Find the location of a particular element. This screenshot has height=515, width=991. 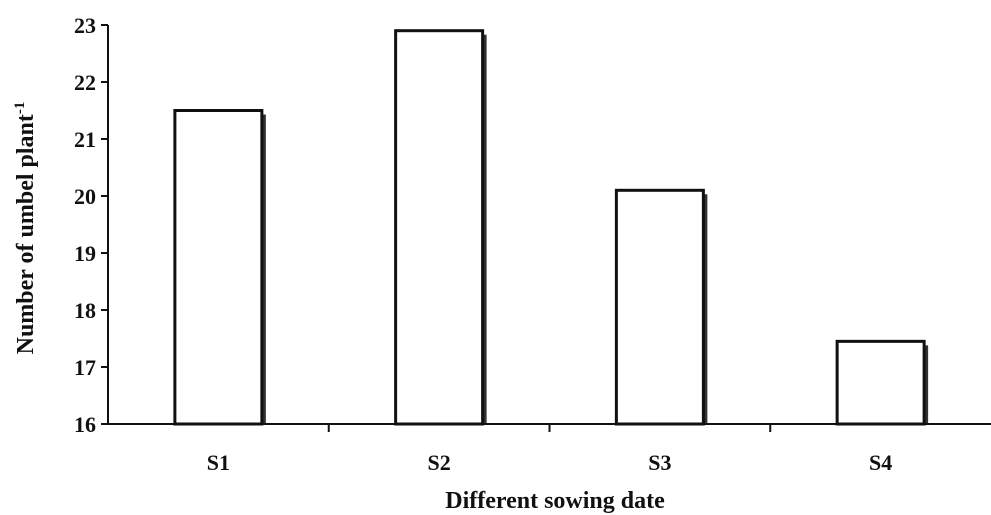

y-tick-label: 20 is located at coordinates (85, 196).